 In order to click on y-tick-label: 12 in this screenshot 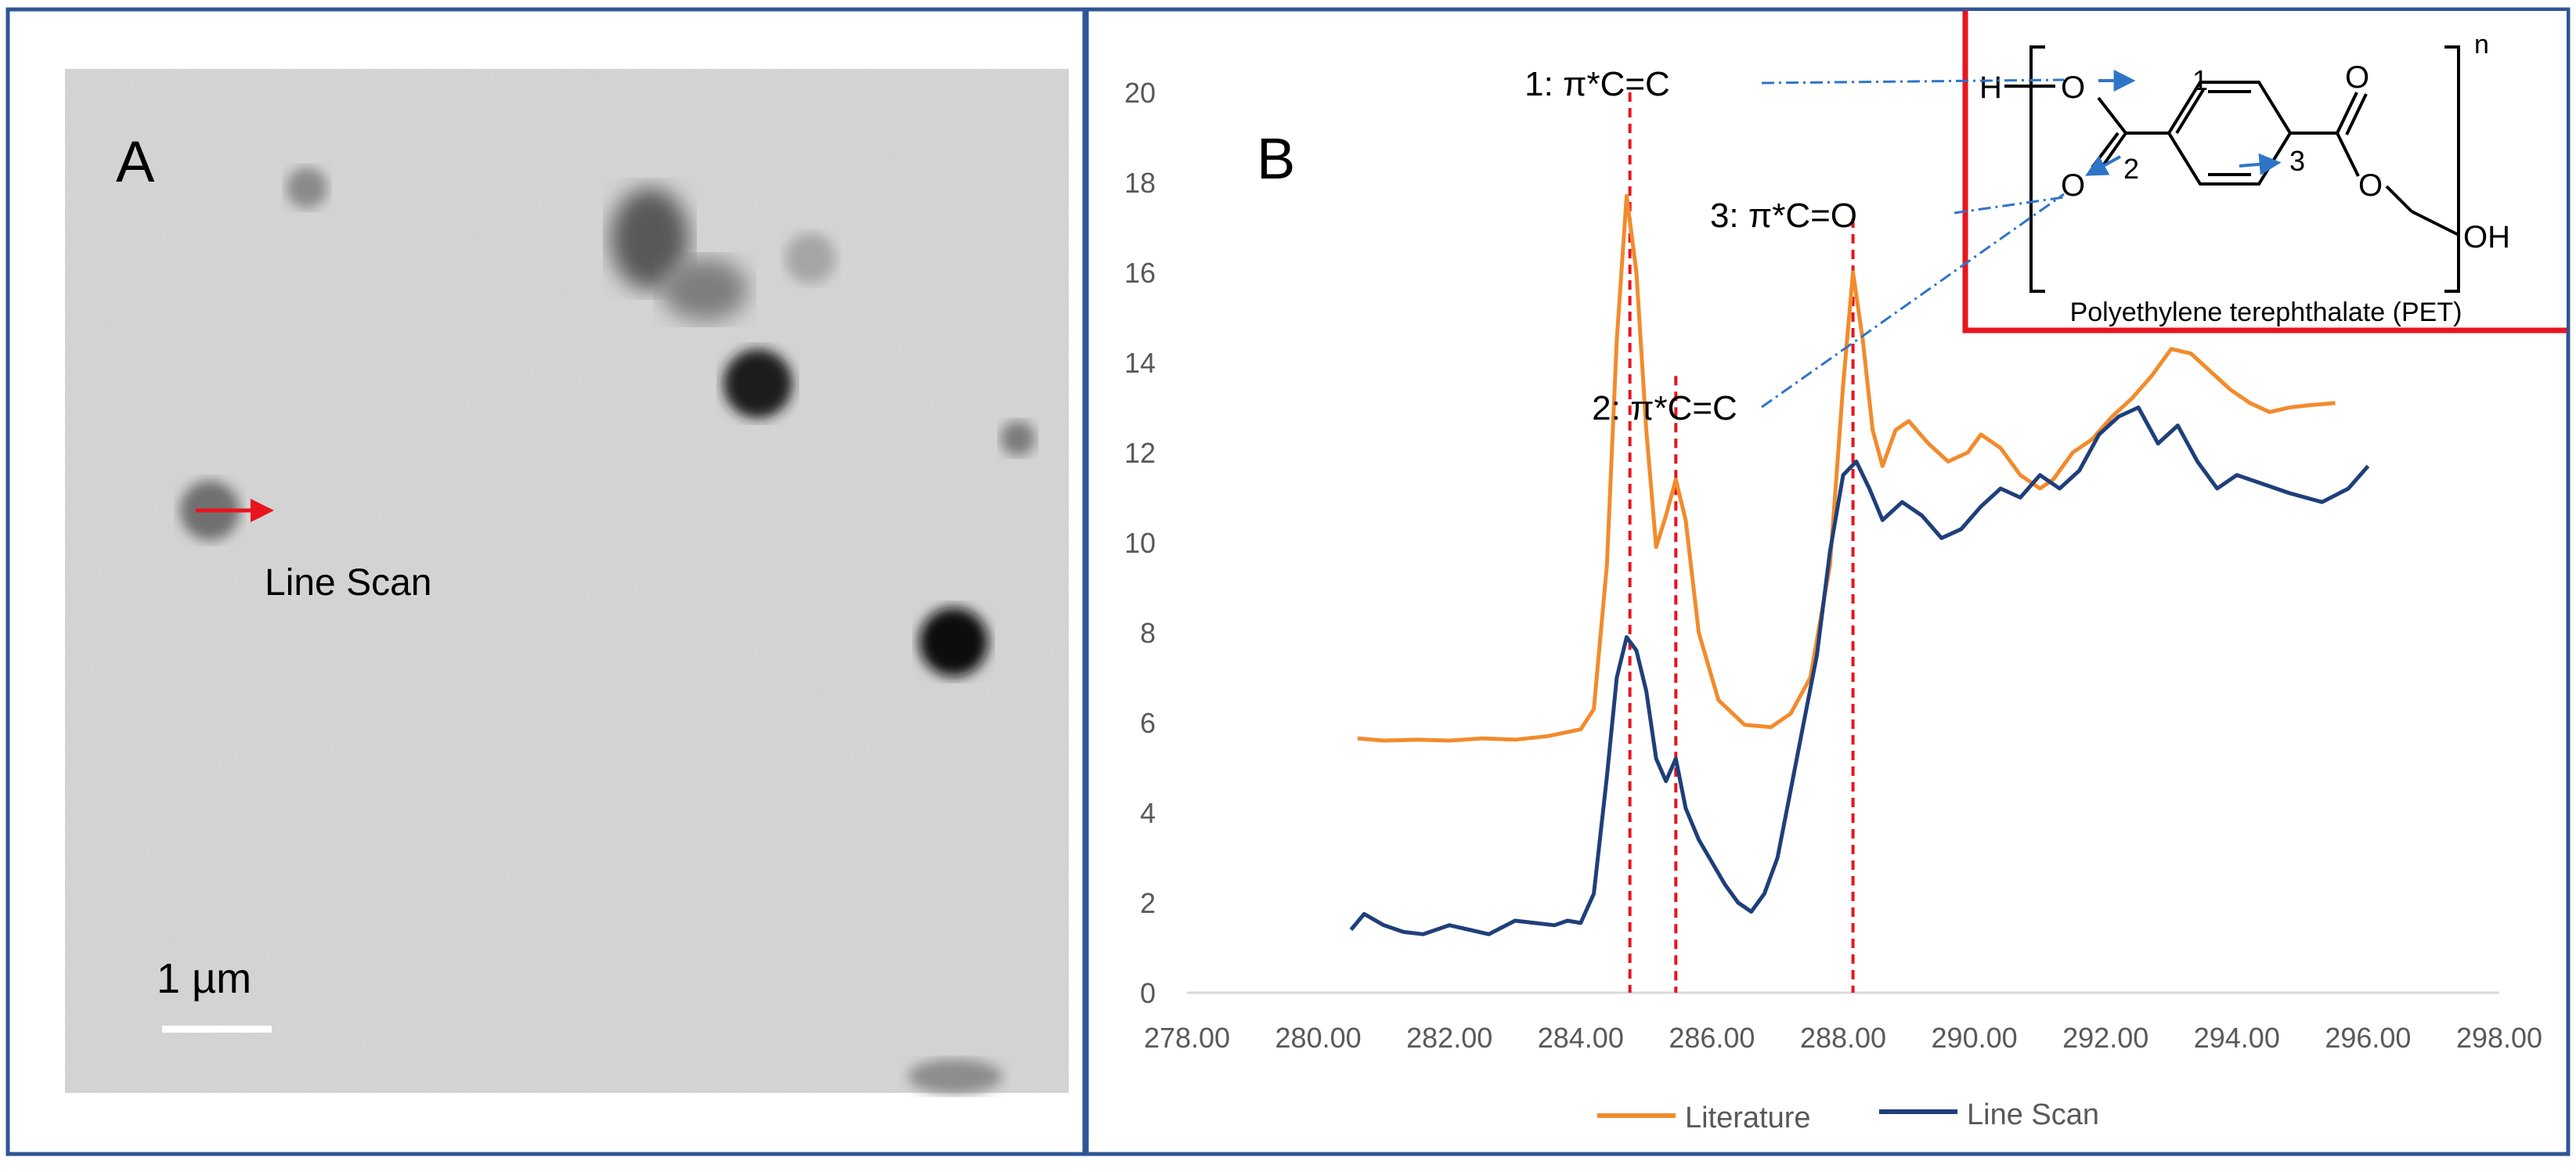, I will do `click(1140, 453)`.